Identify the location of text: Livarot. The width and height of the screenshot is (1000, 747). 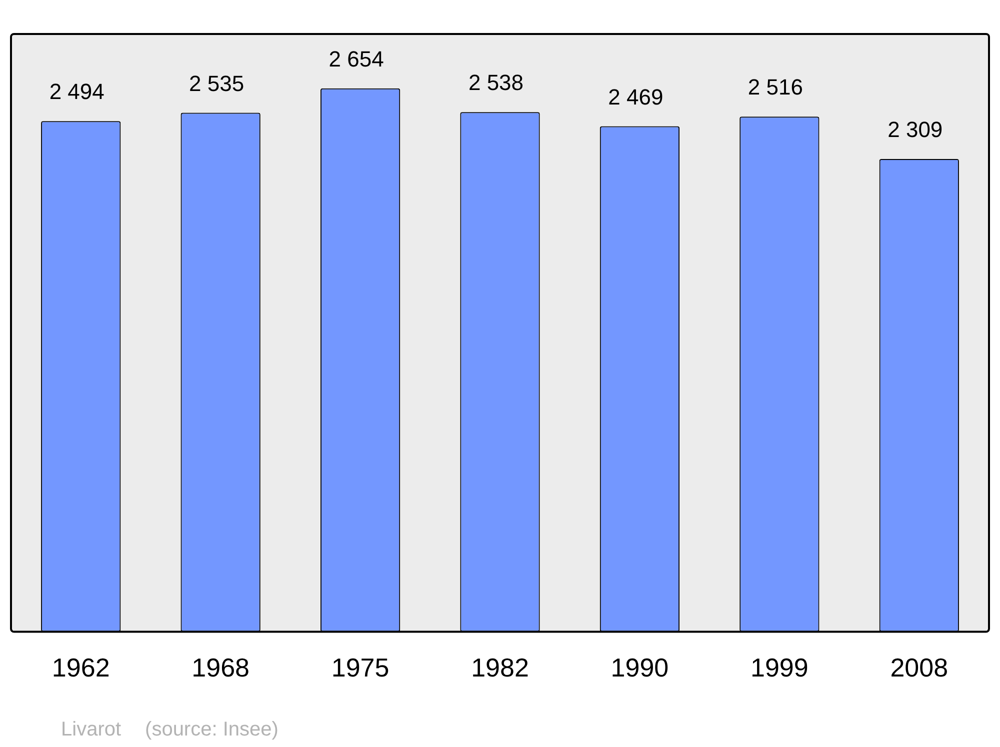
(91, 729).